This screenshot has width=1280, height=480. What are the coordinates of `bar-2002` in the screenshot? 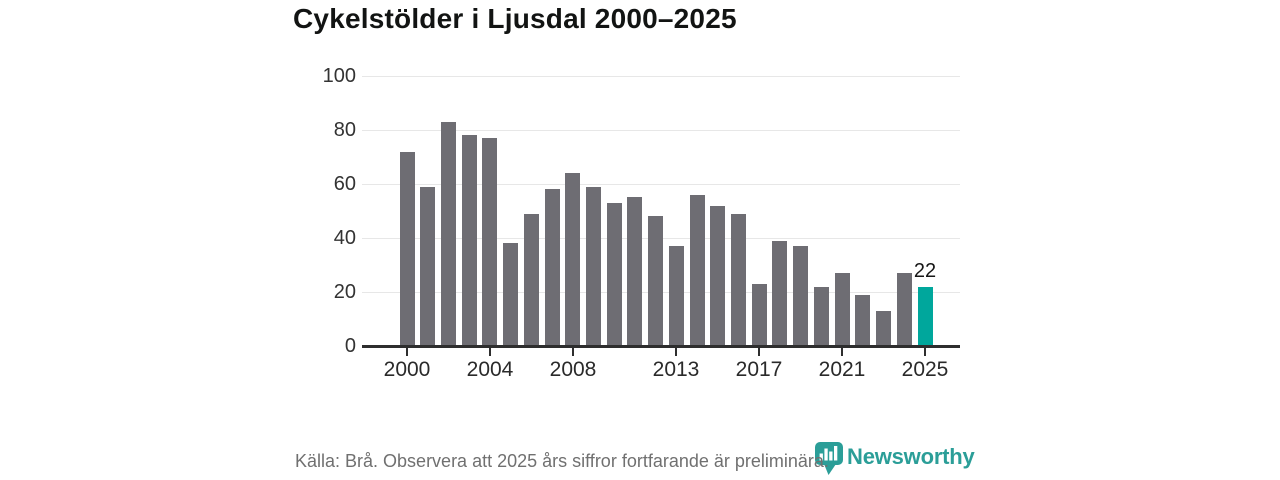 It's located at (448, 234).